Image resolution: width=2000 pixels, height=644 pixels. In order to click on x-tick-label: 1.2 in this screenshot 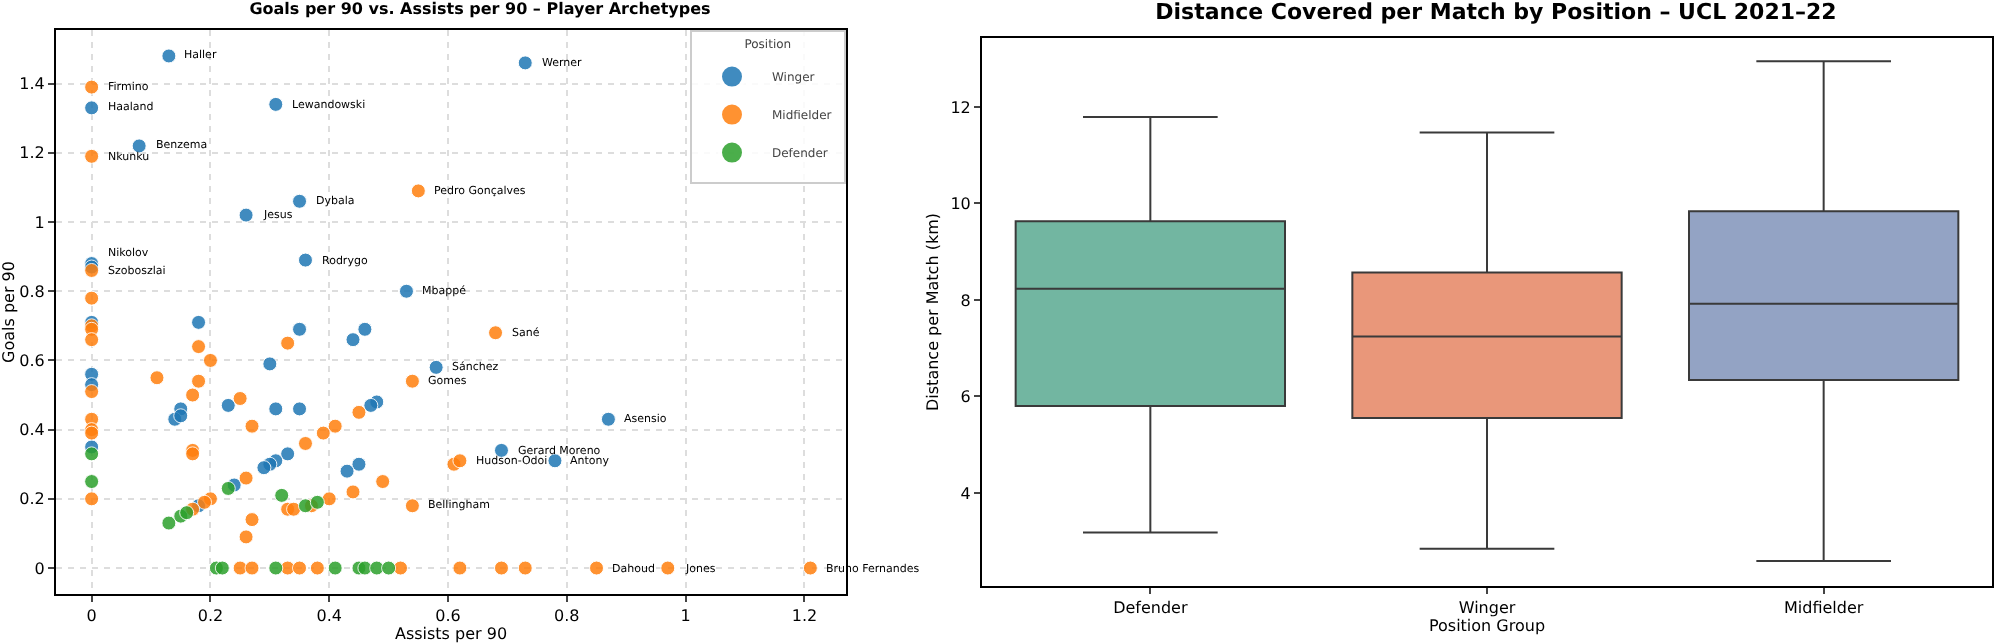, I will do `click(804, 616)`.